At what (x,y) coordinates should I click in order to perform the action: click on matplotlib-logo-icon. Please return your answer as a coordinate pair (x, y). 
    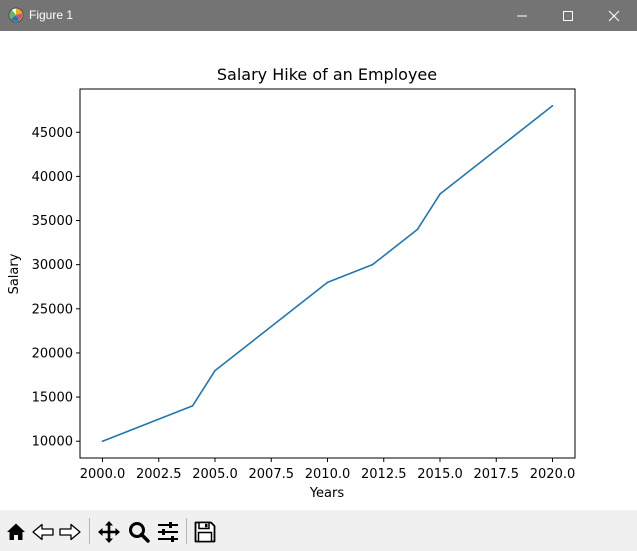
    Looking at the image, I should click on (16, 15).